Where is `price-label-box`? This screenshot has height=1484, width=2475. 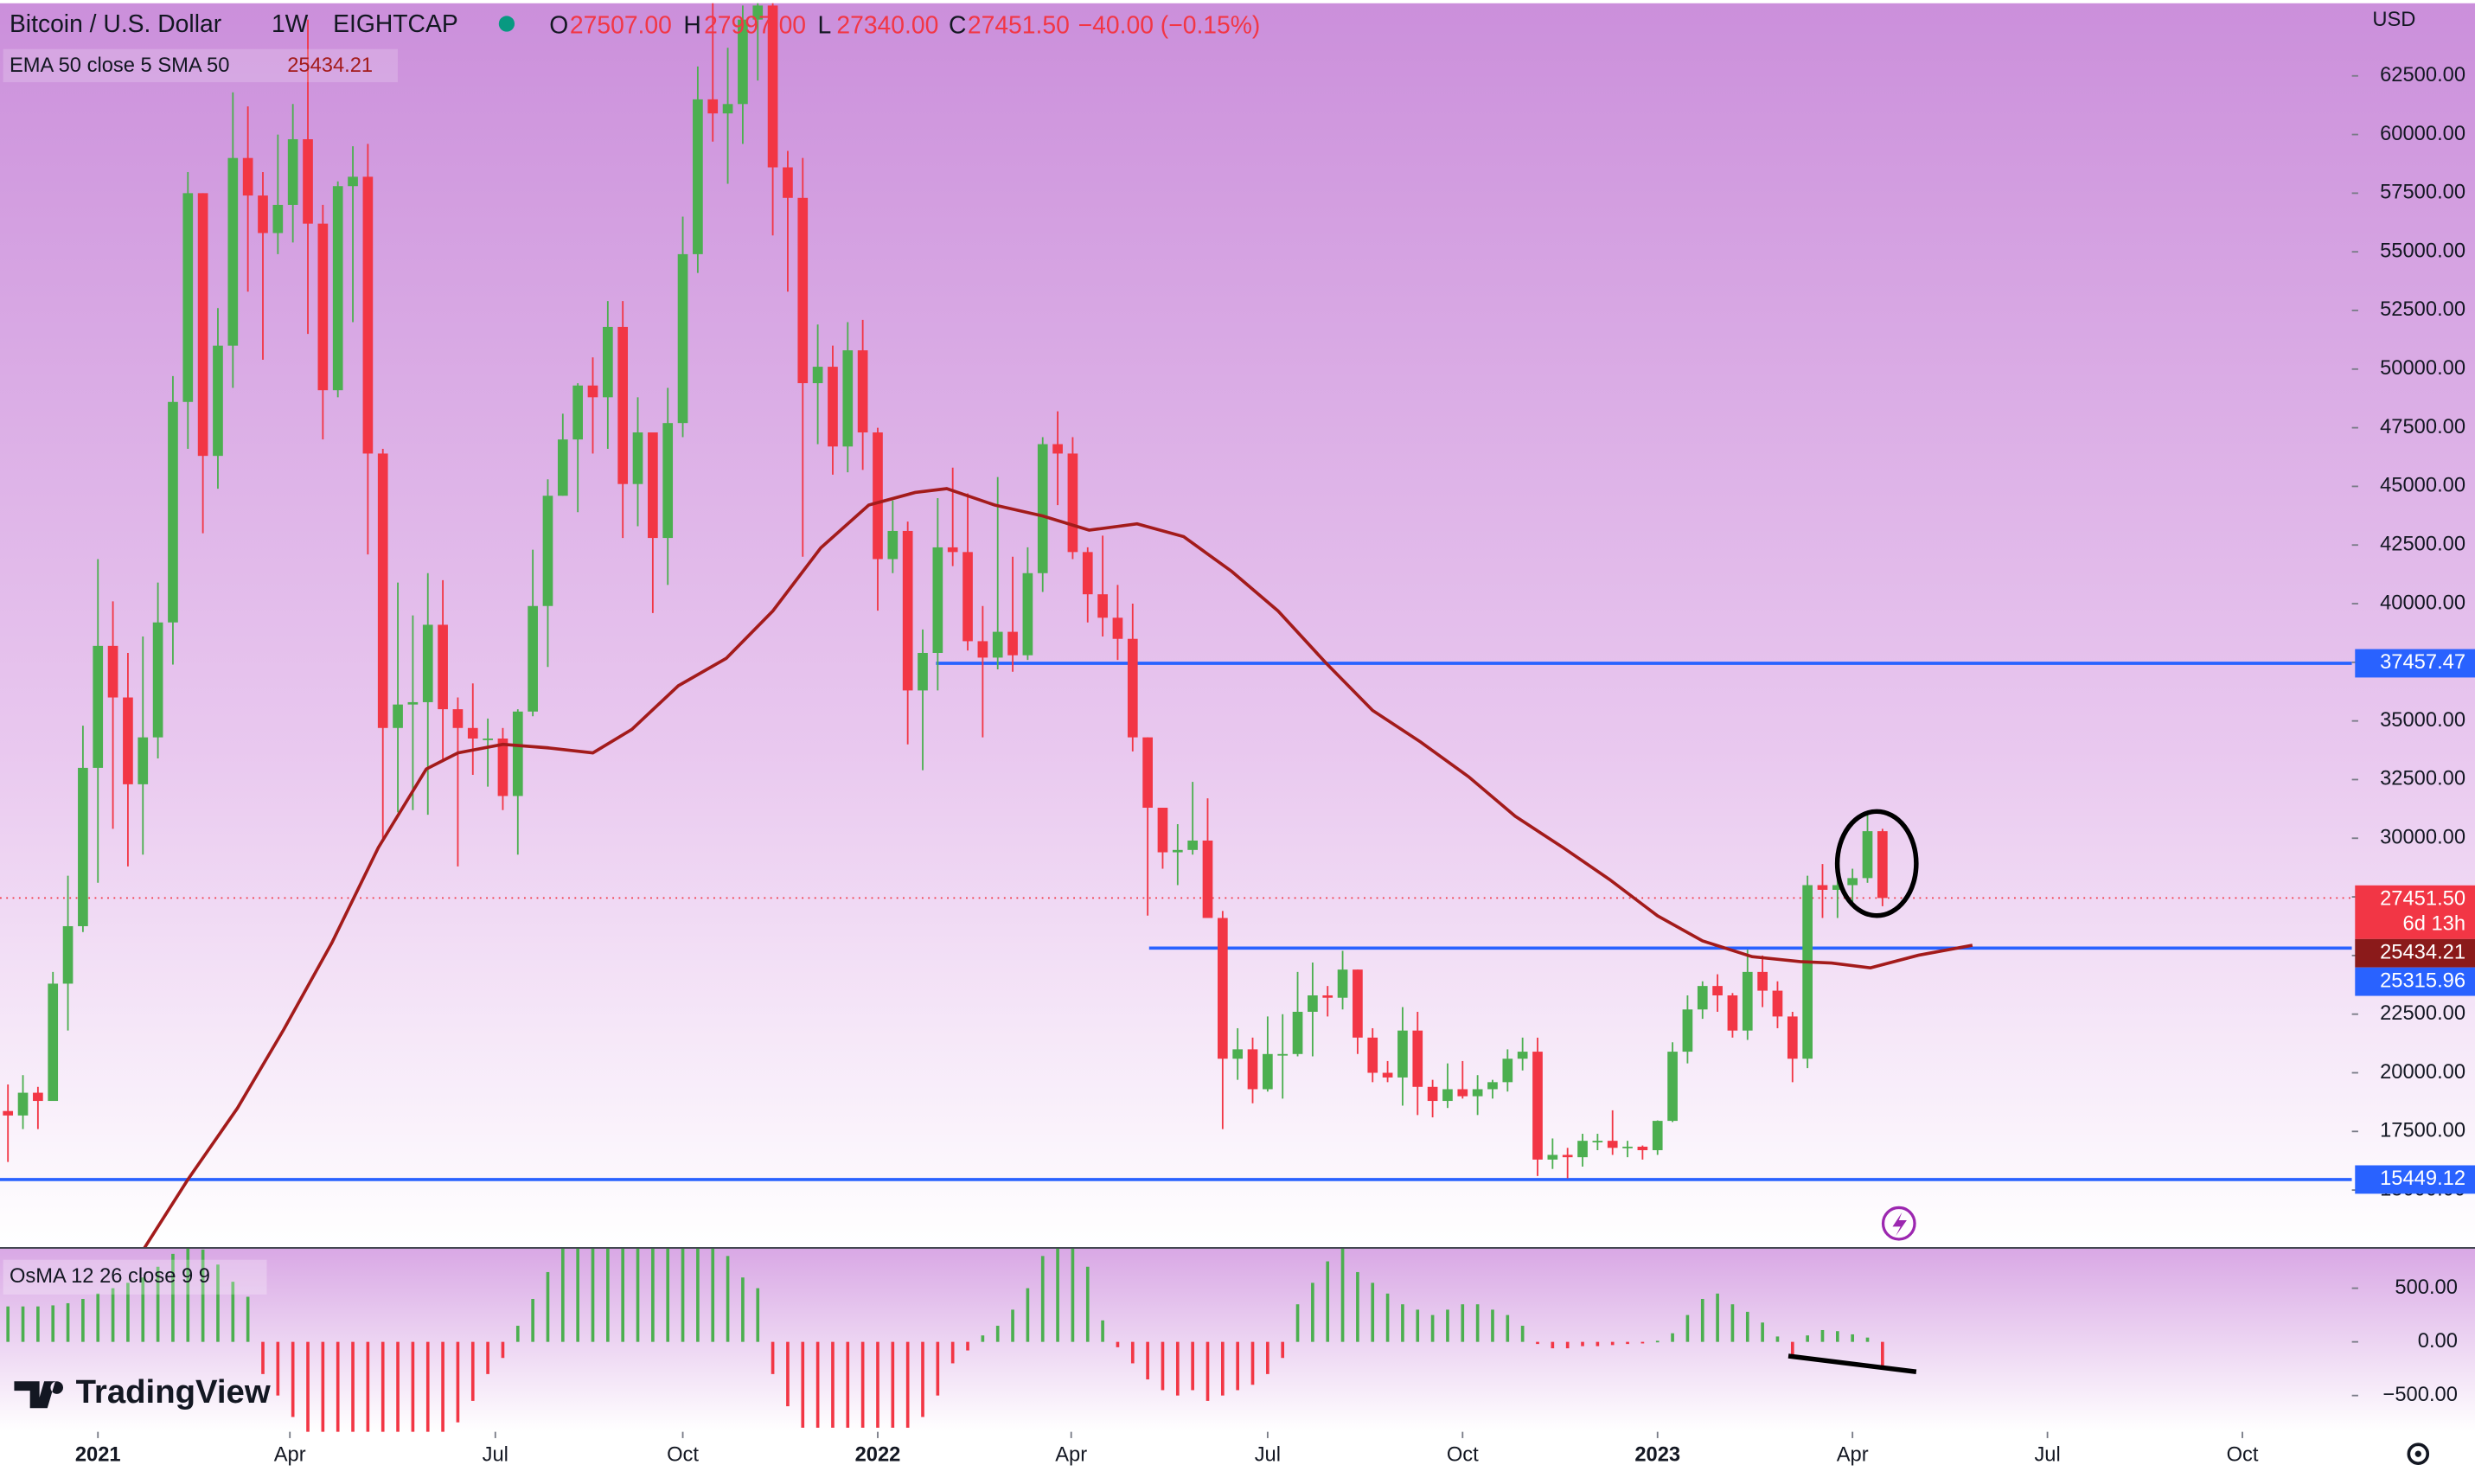
price-label-box is located at coordinates (2415, 953).